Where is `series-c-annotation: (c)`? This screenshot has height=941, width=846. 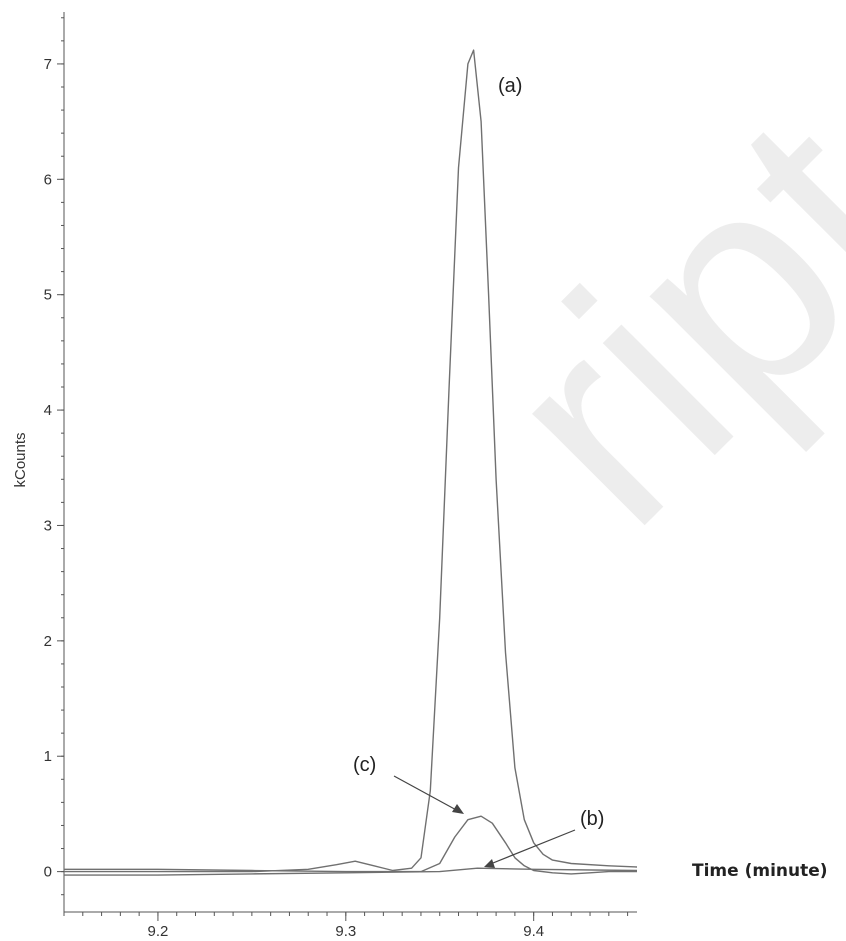
series-c-annotation: (c) is located at coordinates (364, 765).